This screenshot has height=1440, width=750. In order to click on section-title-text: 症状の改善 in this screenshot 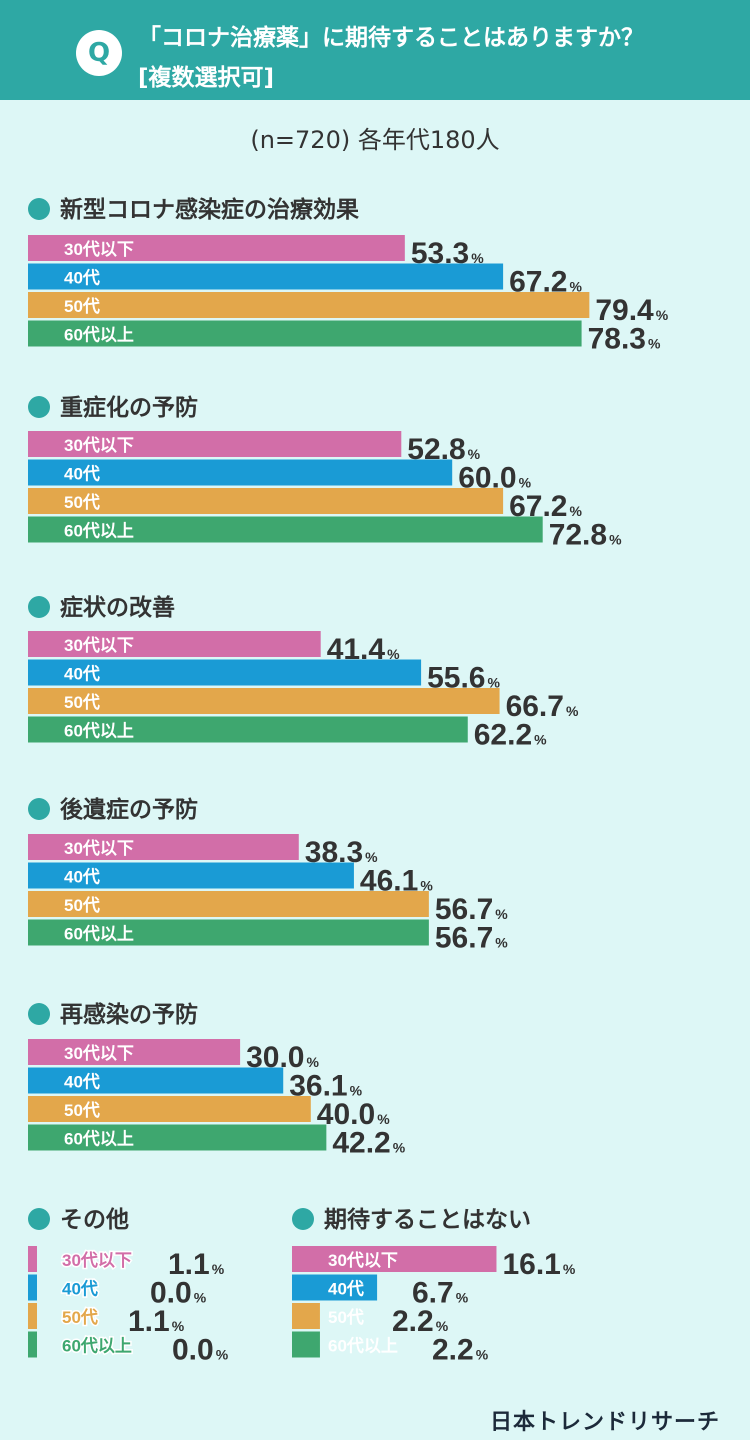, I will do `click(117, 608)`.